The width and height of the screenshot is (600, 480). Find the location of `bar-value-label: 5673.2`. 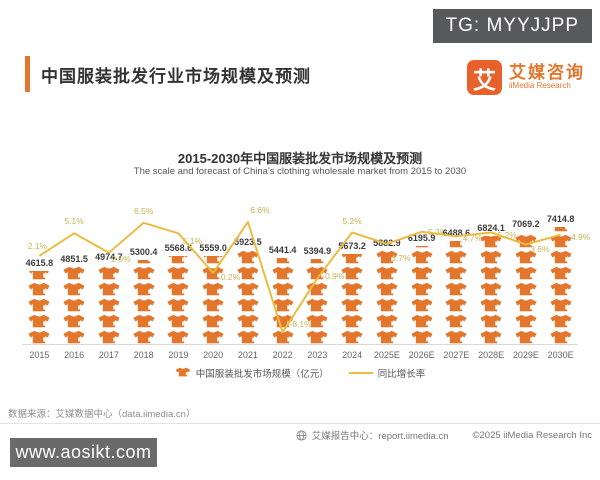

bar-value-label: 5673.2 is located at coordinates (352, 246).